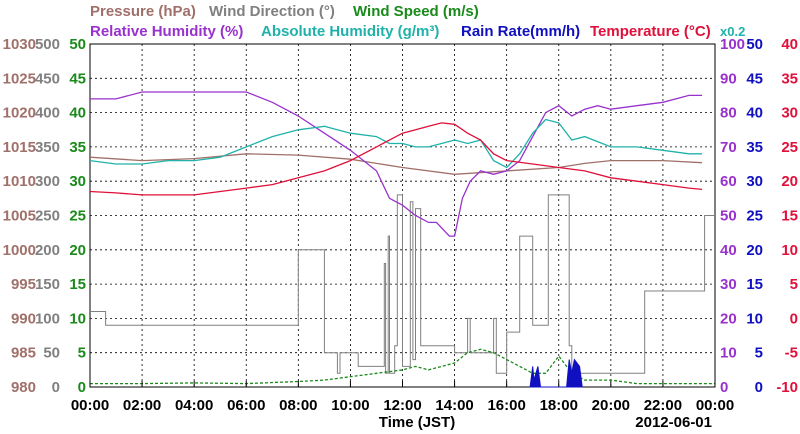 This screenshot has width=800, height=434. What do you see at coordinates (789, 44) in the screenshot?
I see `temperature-tick-label: 40` at bounding box center [789, 44].